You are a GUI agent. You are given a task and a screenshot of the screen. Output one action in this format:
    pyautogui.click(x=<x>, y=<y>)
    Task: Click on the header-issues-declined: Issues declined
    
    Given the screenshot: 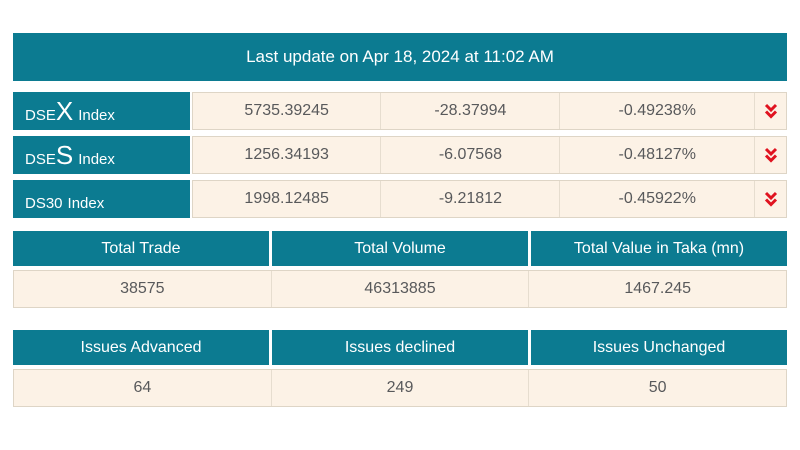 What is the action you would take?
    pyautogui.click(x=398, y=347)
    